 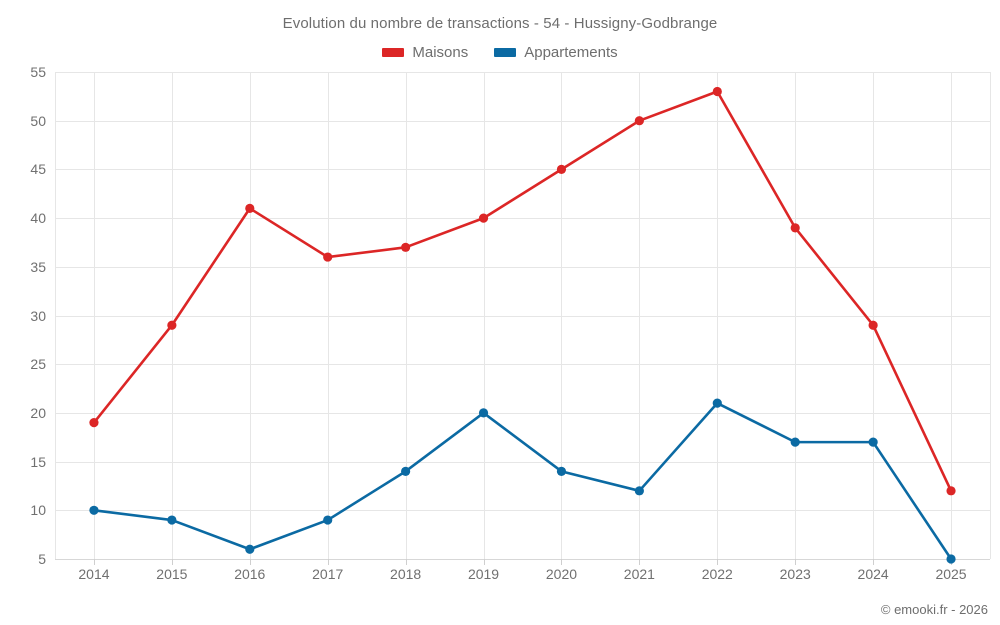 What do you see at coordinates (795, 574) in the screenshot?
I see `x-tick-label: 2023` at bounding box center [795, 574].